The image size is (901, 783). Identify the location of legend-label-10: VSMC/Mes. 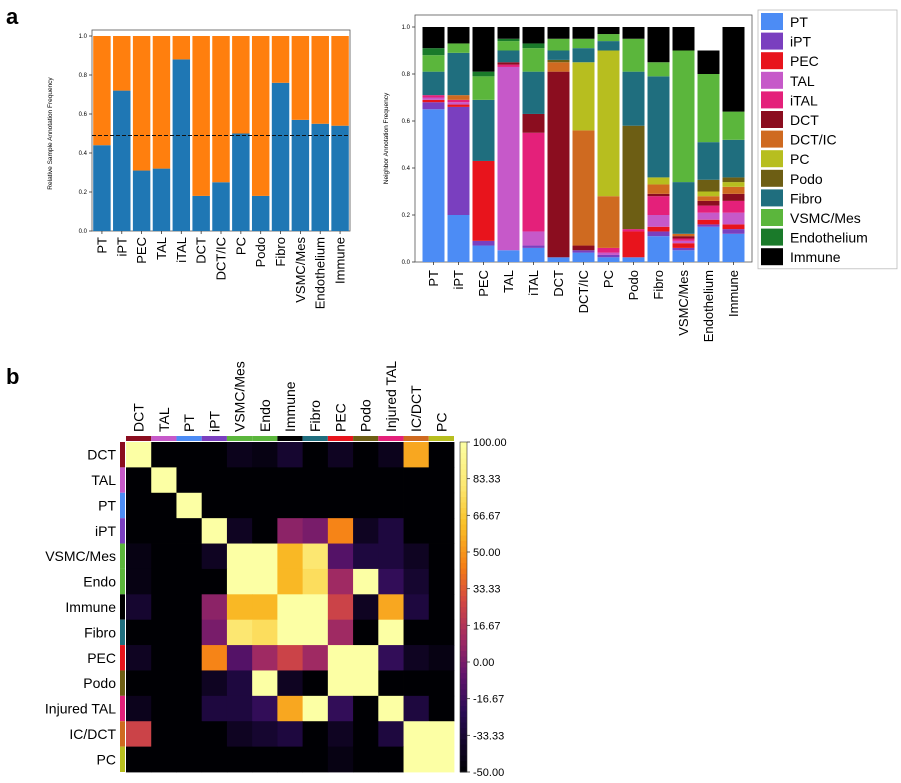
(825, 218).